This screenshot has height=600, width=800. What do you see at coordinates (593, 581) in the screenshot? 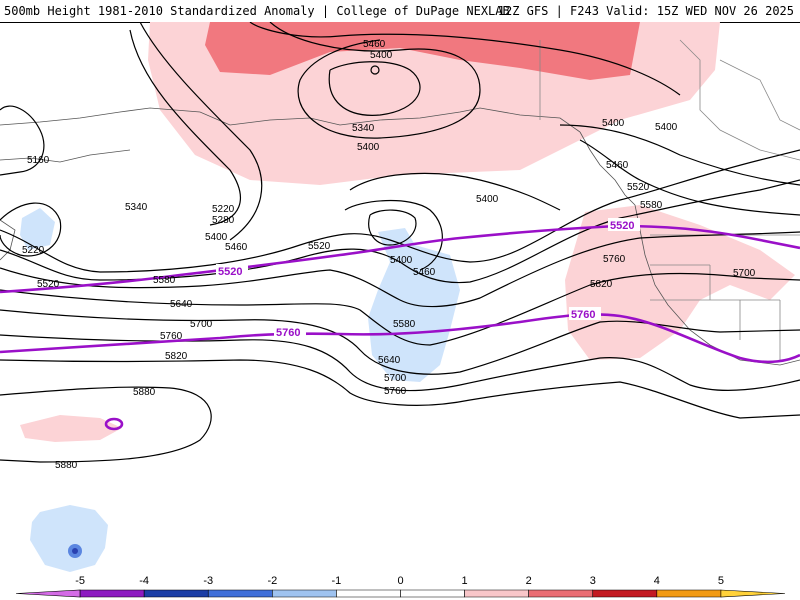
I see `colorbar-tick-label: 3` at bounding box center [593, 581].